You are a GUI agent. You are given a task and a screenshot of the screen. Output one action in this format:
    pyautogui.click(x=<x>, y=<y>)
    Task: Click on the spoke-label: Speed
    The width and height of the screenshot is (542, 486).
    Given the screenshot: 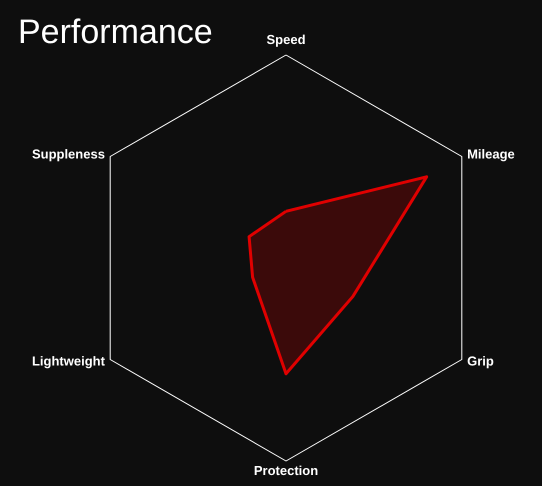 What is the action you would take?
    pyautogui.click(x=286, y=39)
    